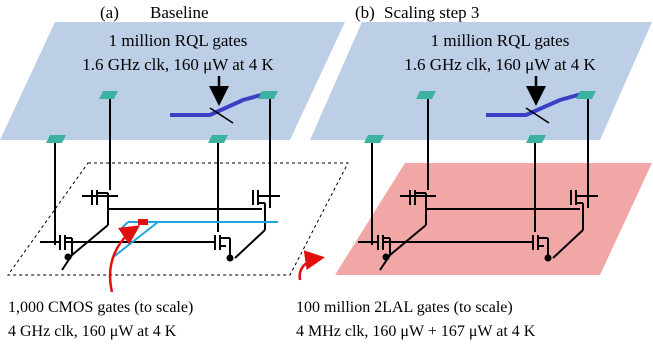 This screenshot has height=350, width=653. Describe the element at coordinates (219, 100) in the screenshot. I see `rql-wire-a` at that location.